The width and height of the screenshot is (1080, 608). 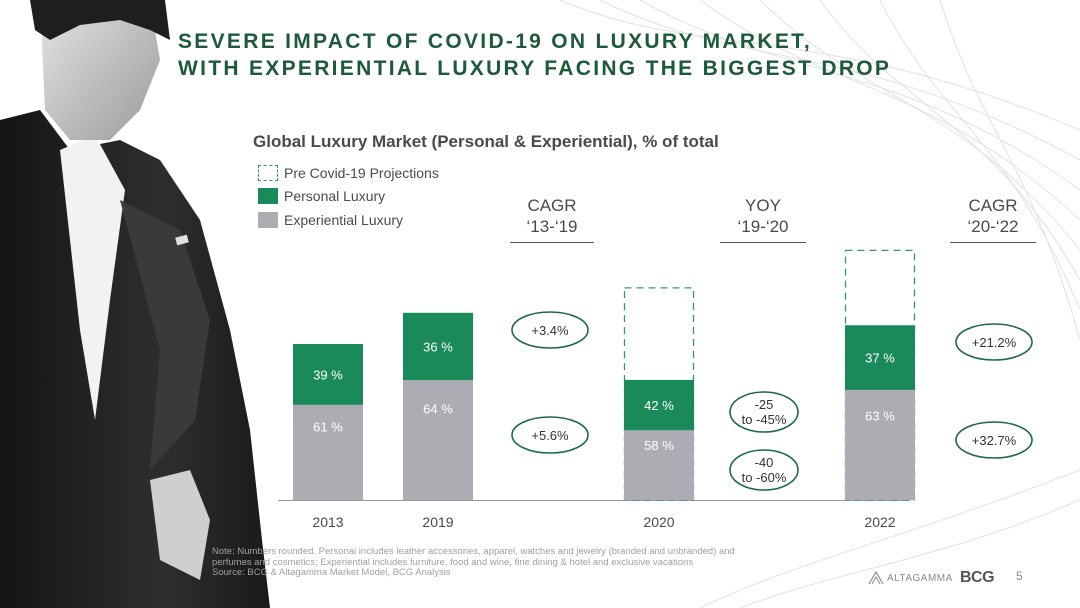 I want to click on page-number: 5, so click(x=1019, y=576).